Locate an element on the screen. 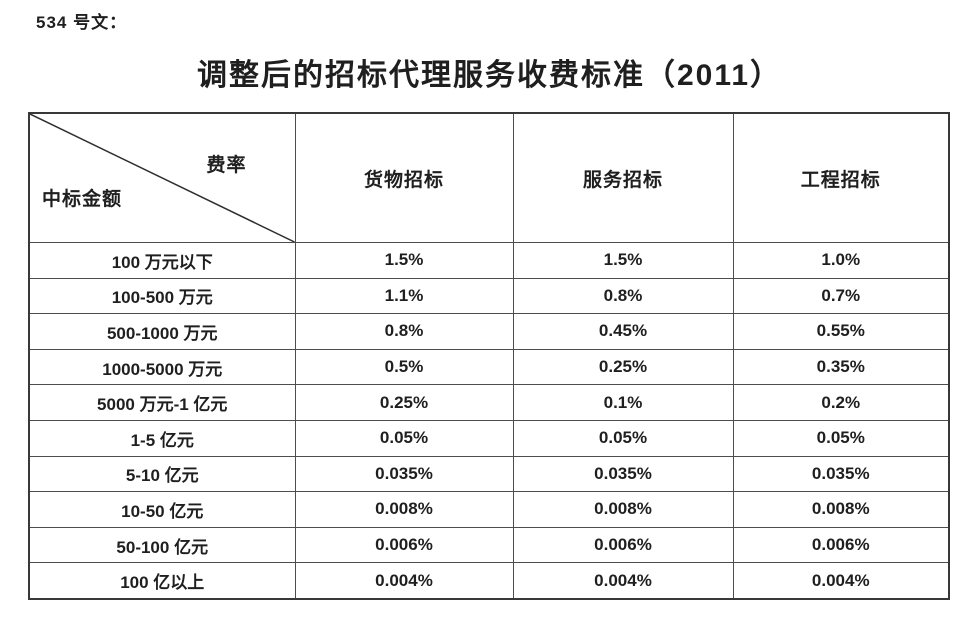 The height and width of the screenshot is (629, 979). table-row: 100 万元以下 1.5% 1.5% 1.0% is located at coordinates (489, 260).